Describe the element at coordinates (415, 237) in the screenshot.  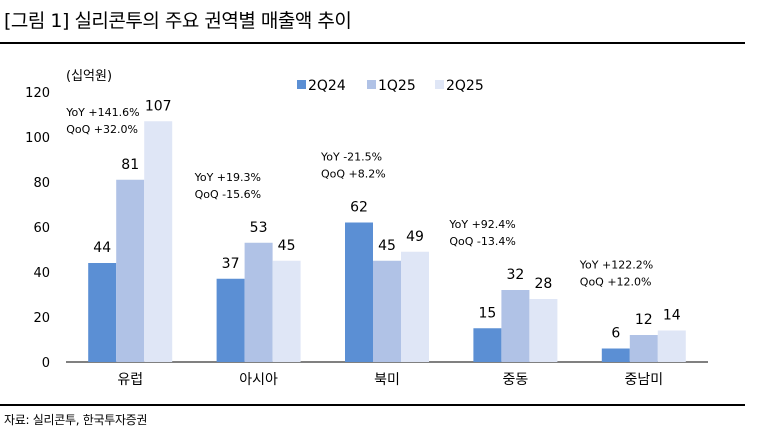
I see `value-label: 49` at that location.